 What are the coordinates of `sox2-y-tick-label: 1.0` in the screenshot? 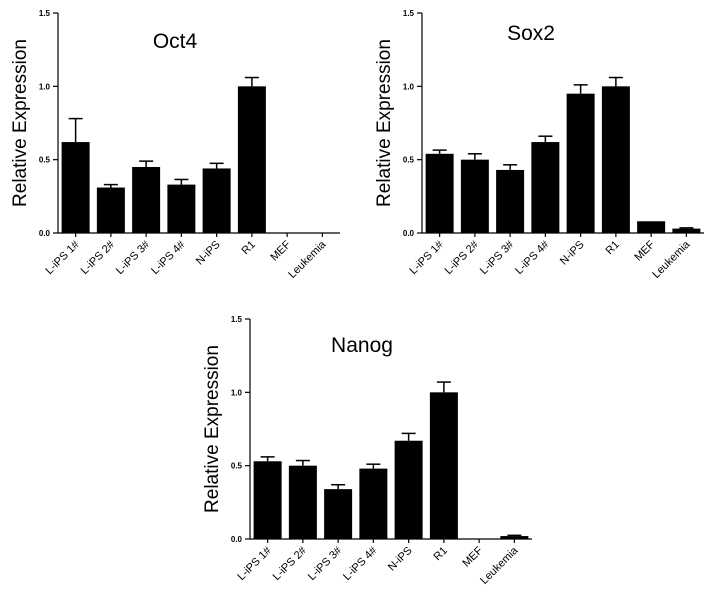 It's located at (409, 86).